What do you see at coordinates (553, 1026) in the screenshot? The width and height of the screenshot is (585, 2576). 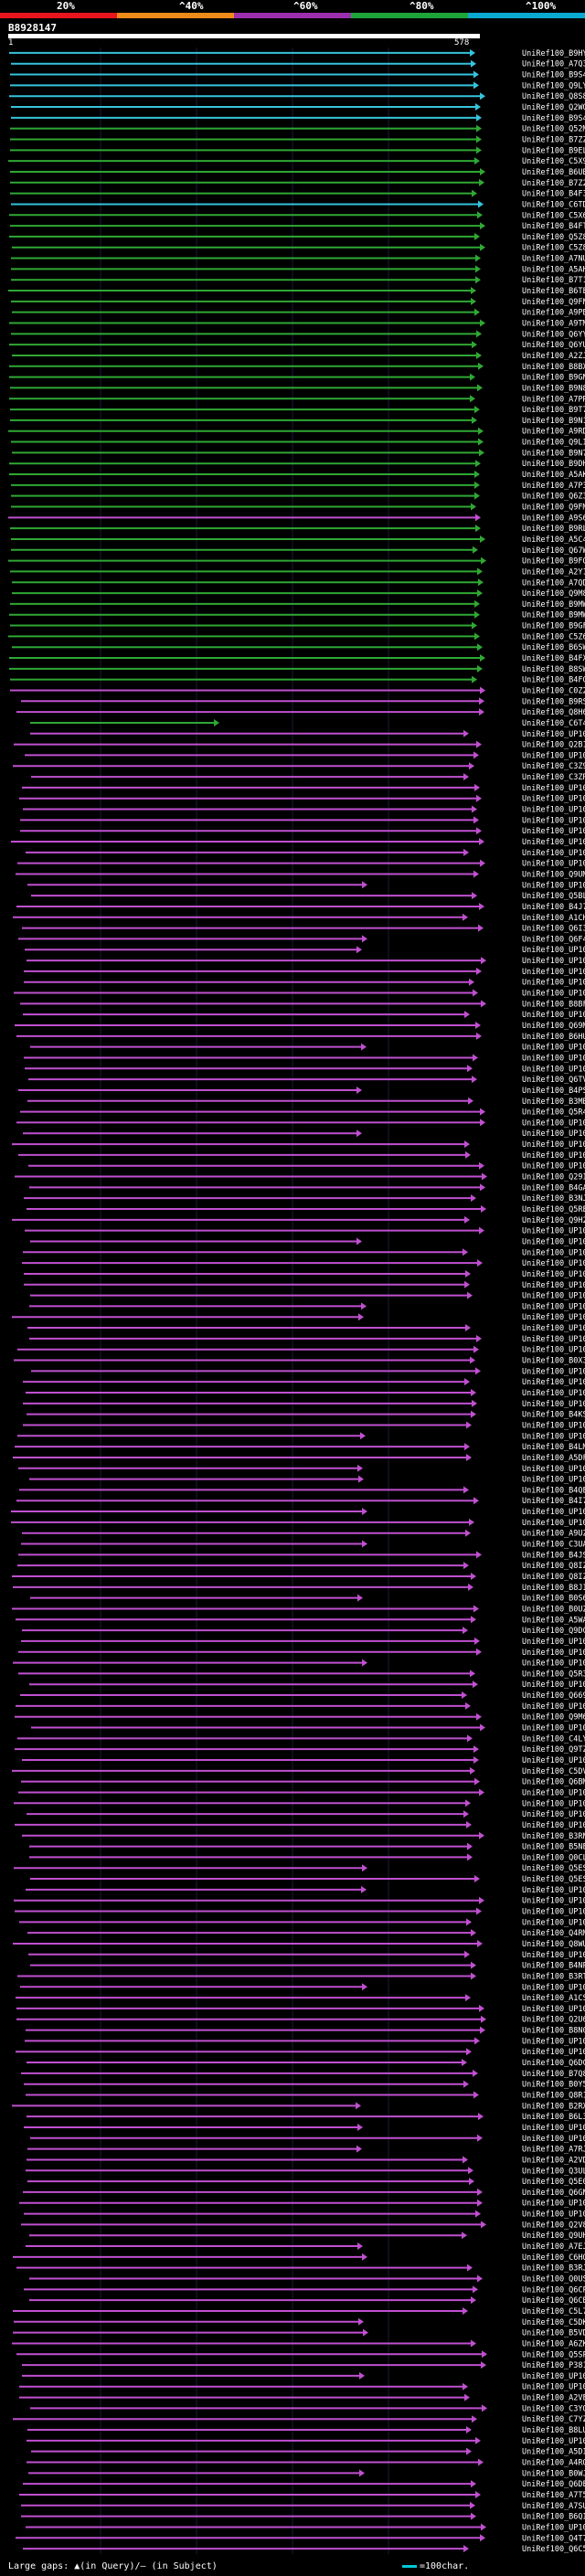 I see `hit-label: UniRef100_Q69MI3` at bounding box center [553, 1026].